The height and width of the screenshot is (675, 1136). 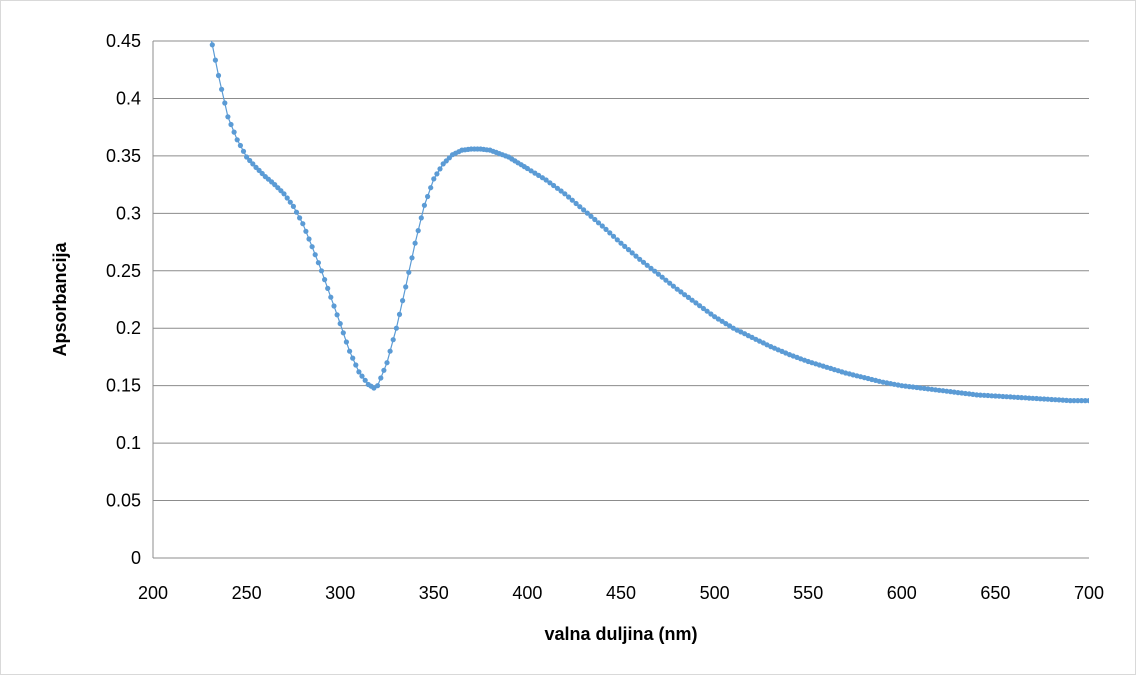 I want to click on x-tick-label: 450, so click(x=621, y=593).